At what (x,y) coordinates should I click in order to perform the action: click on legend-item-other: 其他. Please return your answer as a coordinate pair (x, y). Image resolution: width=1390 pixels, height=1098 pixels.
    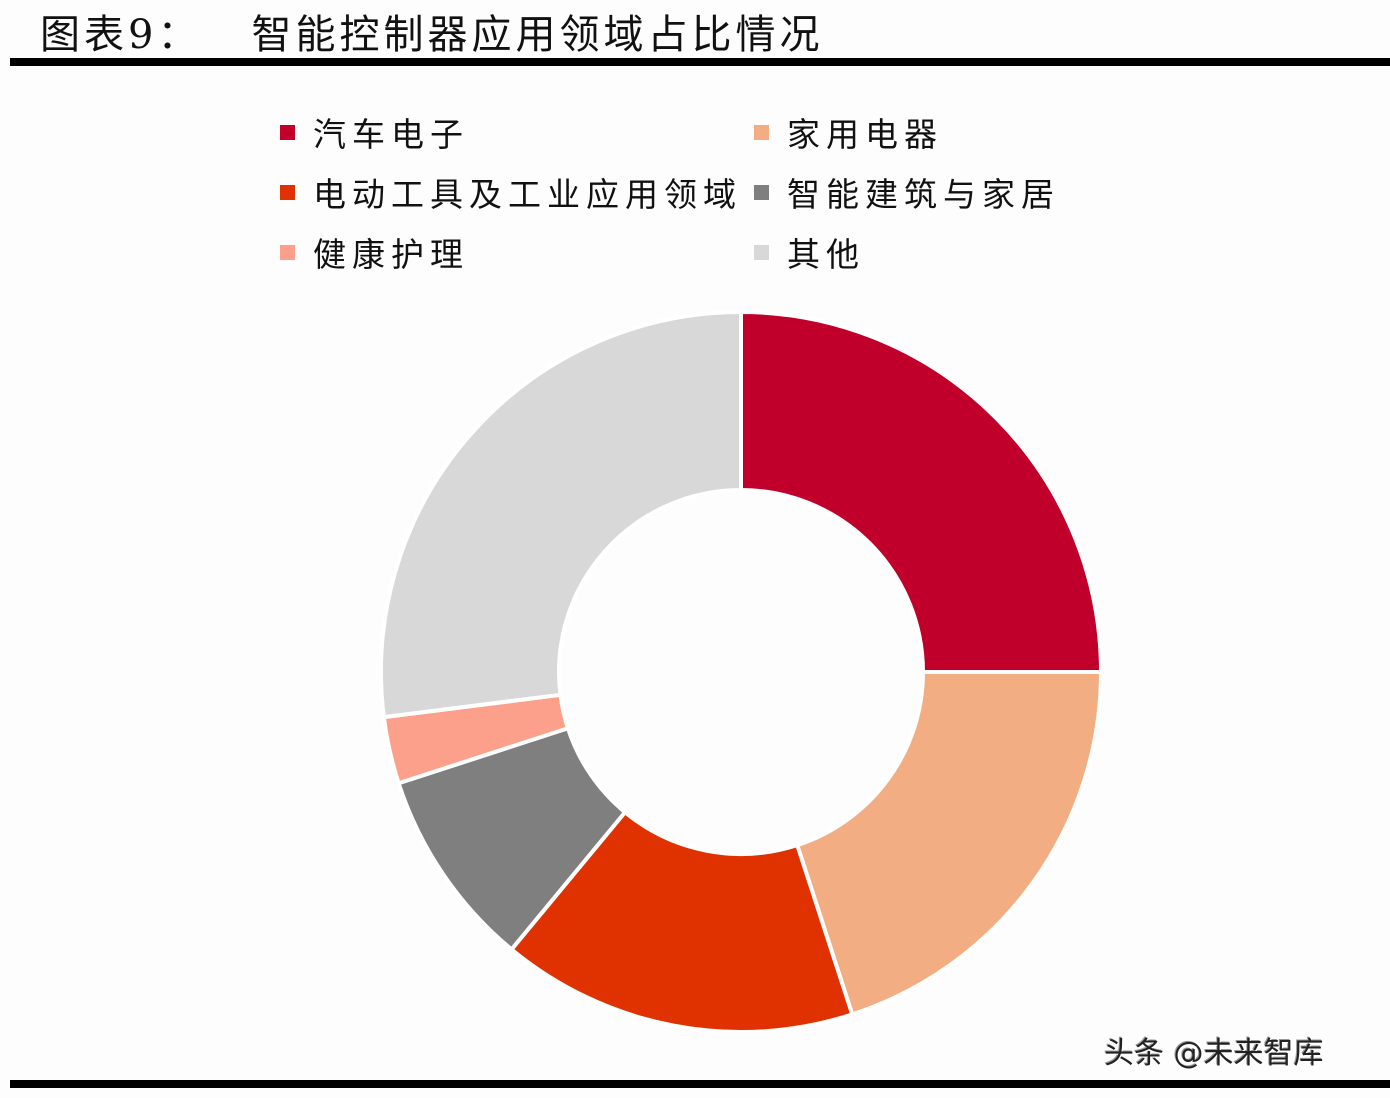
    Looking at the image, I should click on (809, 252).